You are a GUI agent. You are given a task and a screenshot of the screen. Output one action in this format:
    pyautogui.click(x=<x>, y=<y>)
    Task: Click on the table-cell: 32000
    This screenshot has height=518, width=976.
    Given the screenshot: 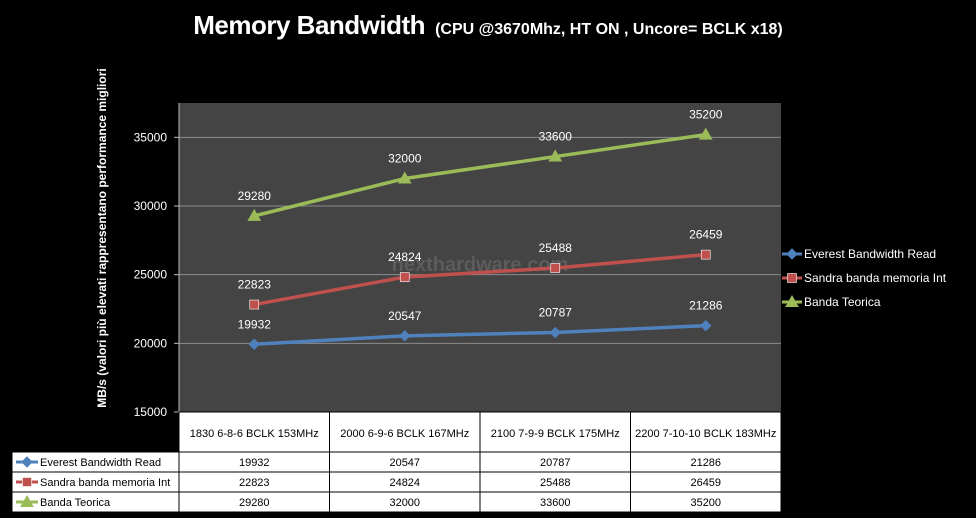 What is the action you would take?
    pyautogui.click(x=404, y=503)
    